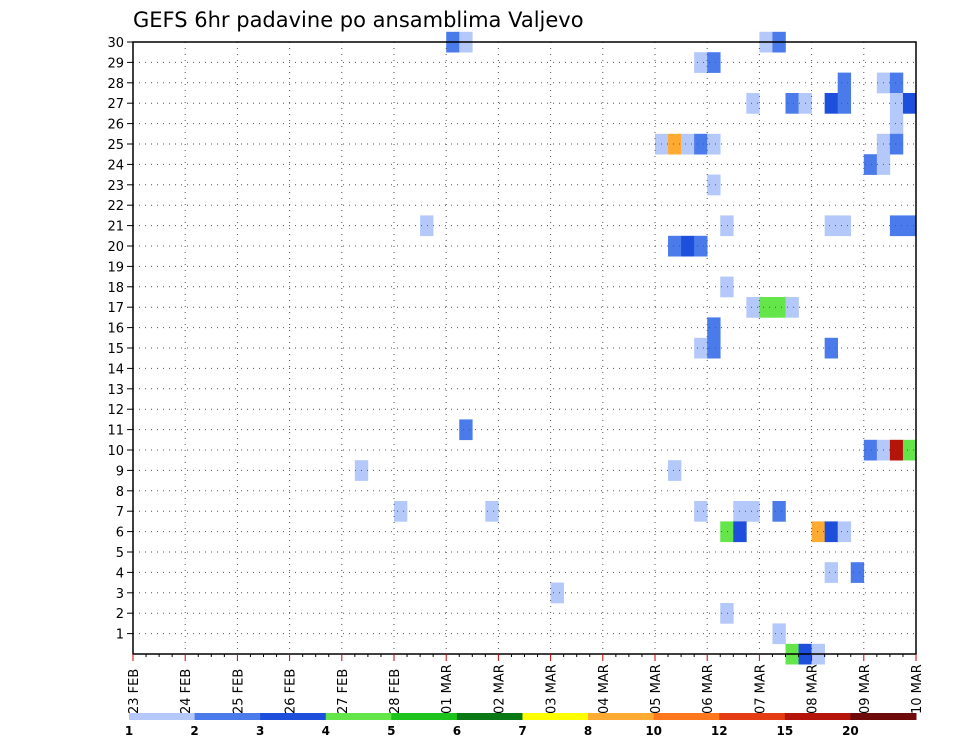  What do you see at coordinates (238, 691) in the screenshot?
I see `x-tick-label: 25 FEB` at bounding box center [238, 691].